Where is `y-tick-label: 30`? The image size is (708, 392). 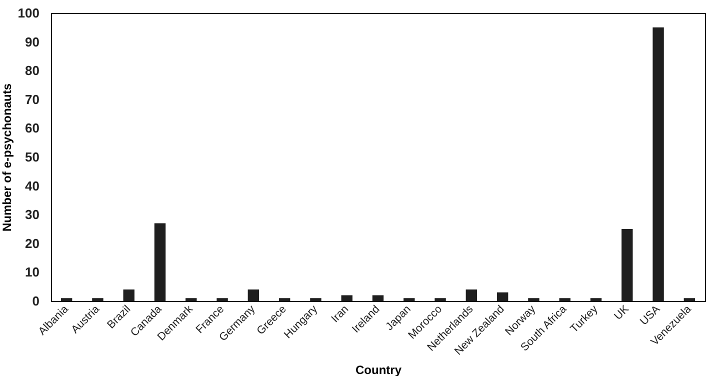 y-tick-label: 30 is located at coordinates (32, 214).